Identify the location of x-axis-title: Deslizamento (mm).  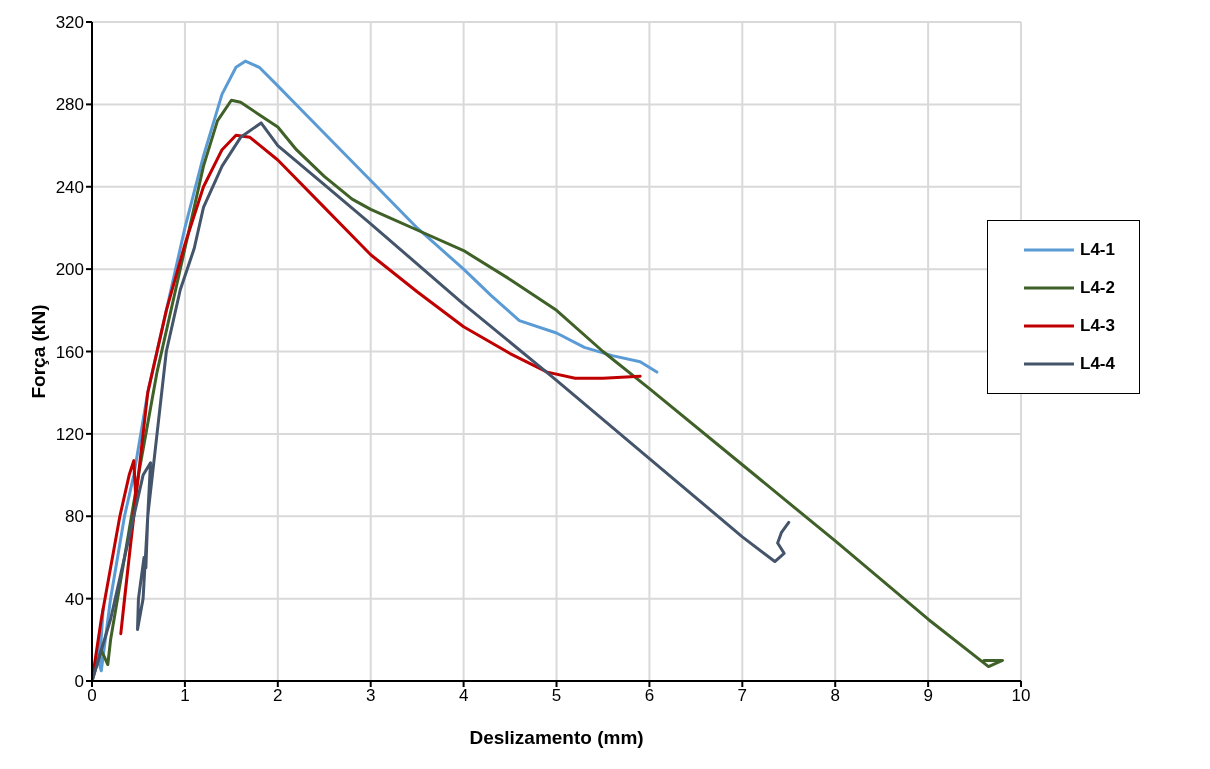
(556, 738).